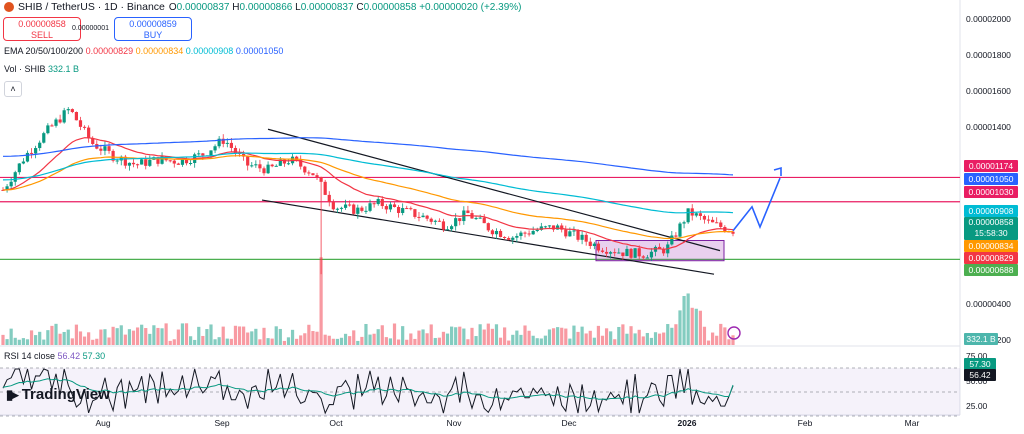  What do you see at coordinates (42, 29) in the screenshot?
I see `sell-button: 0.00000858 SELL` at bounding box center [42, 29].